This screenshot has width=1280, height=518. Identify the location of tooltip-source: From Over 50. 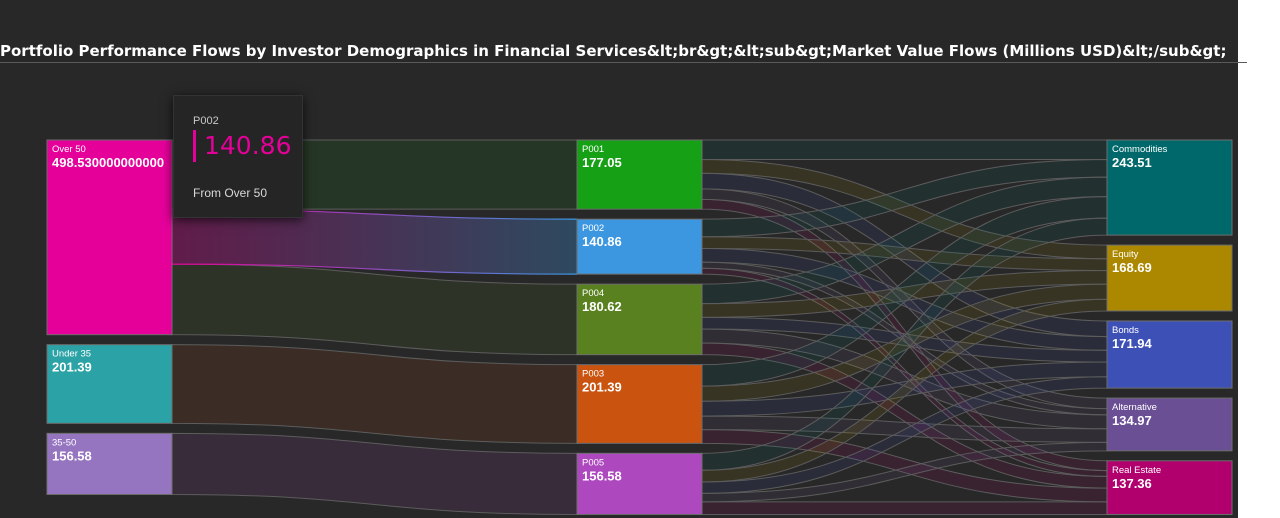
(230, 193).